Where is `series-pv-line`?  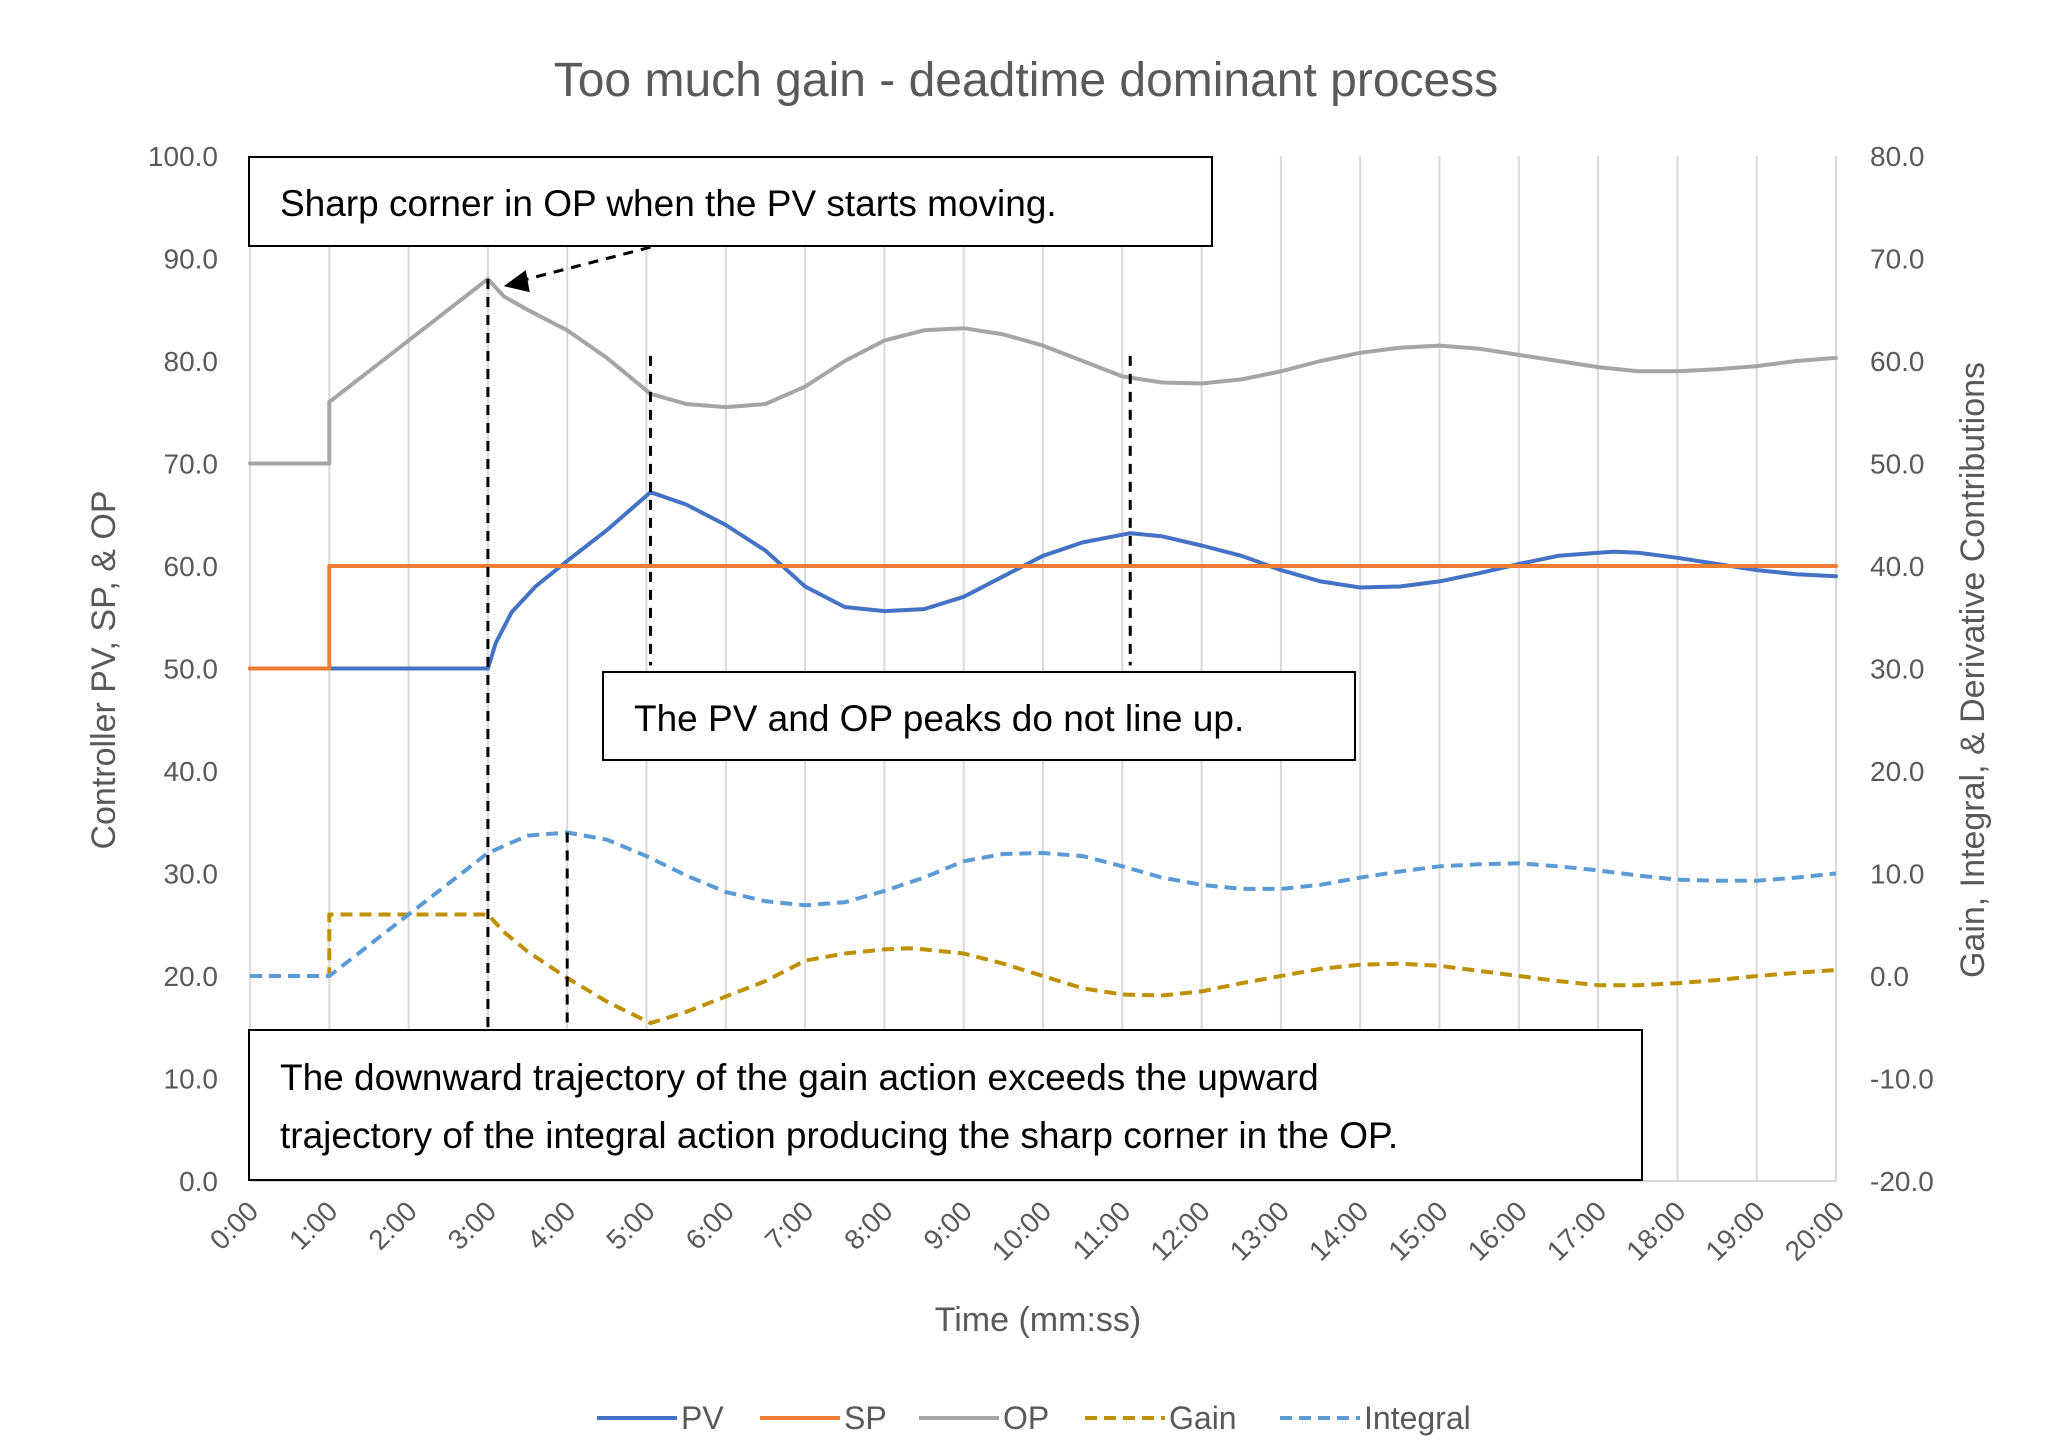
series-pv-line is located at coordinates (1043, 580).